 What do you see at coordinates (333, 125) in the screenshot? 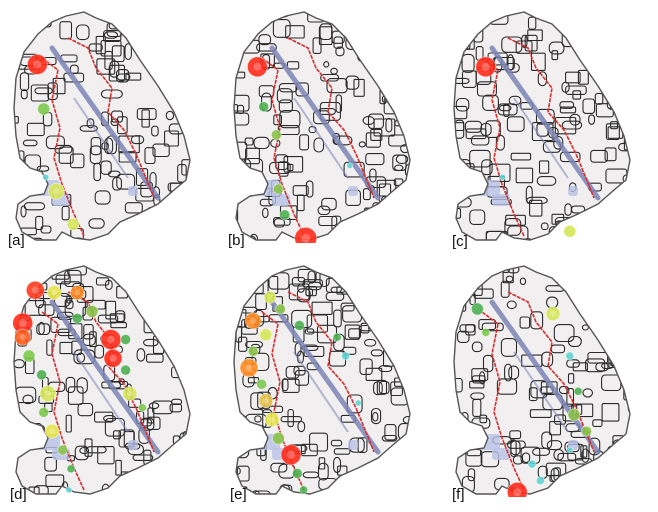
I see `district-map` at bounding box center [333, 125].